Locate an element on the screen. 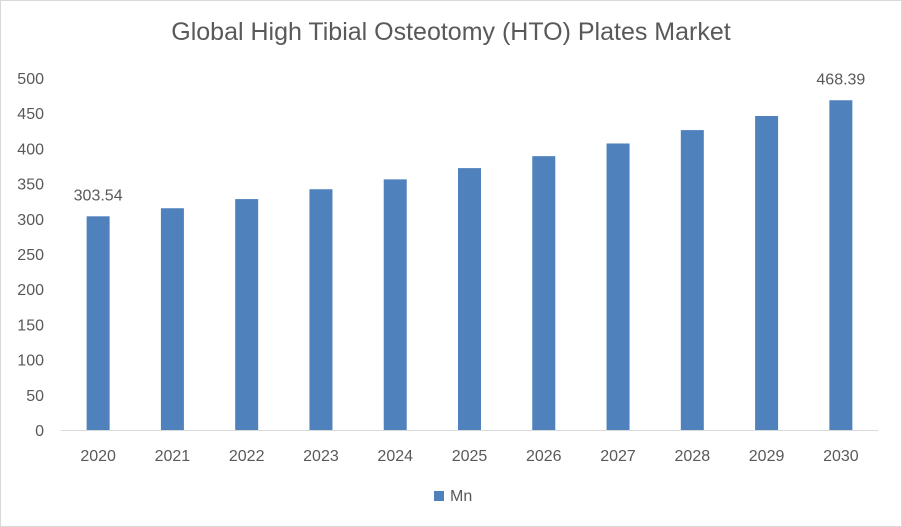  bar-2020 is located at coordinates (98, 323).